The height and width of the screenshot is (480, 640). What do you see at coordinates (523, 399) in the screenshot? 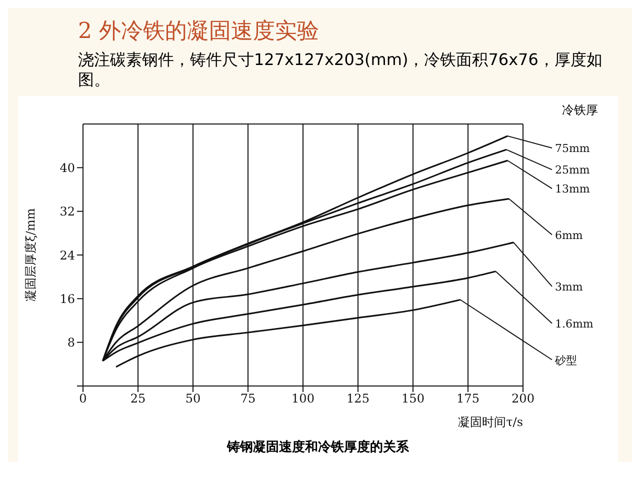
I see `x-tick-label: 200` at bounding box center [523, 399].